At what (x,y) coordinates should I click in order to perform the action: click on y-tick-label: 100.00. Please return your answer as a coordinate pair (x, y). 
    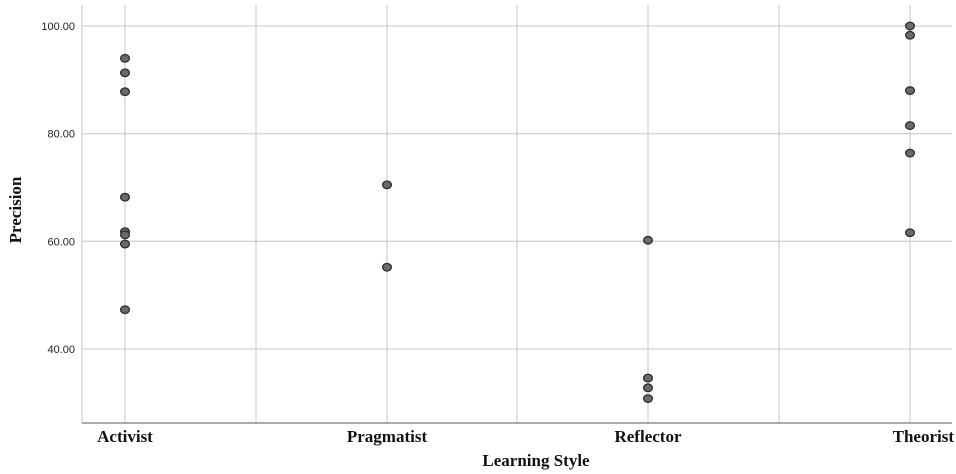
    Looking at the image, I should click on (58, 27).